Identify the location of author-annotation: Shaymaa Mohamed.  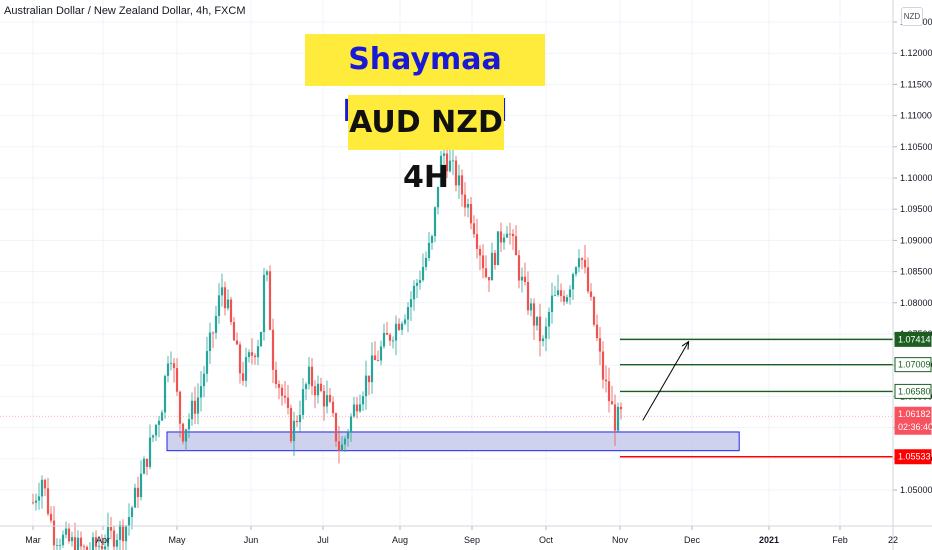
(425, 81).